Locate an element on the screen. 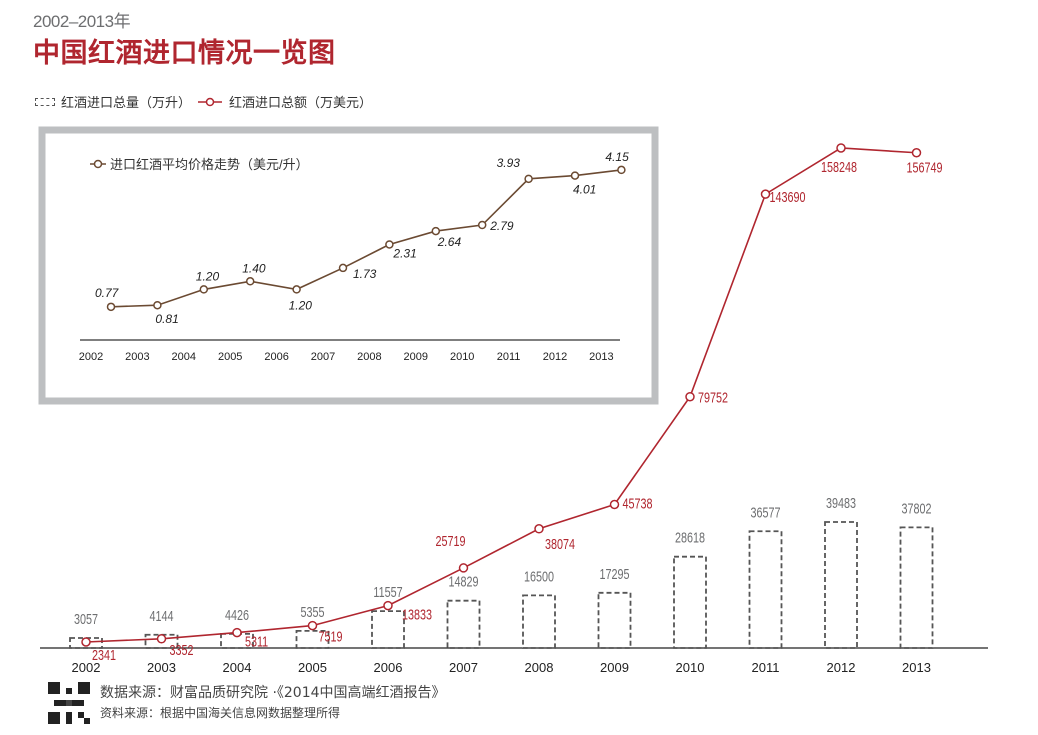 This screenshot has height=735, width=1038. x-tick-label: 2013 is located at coordinates (916, 667).